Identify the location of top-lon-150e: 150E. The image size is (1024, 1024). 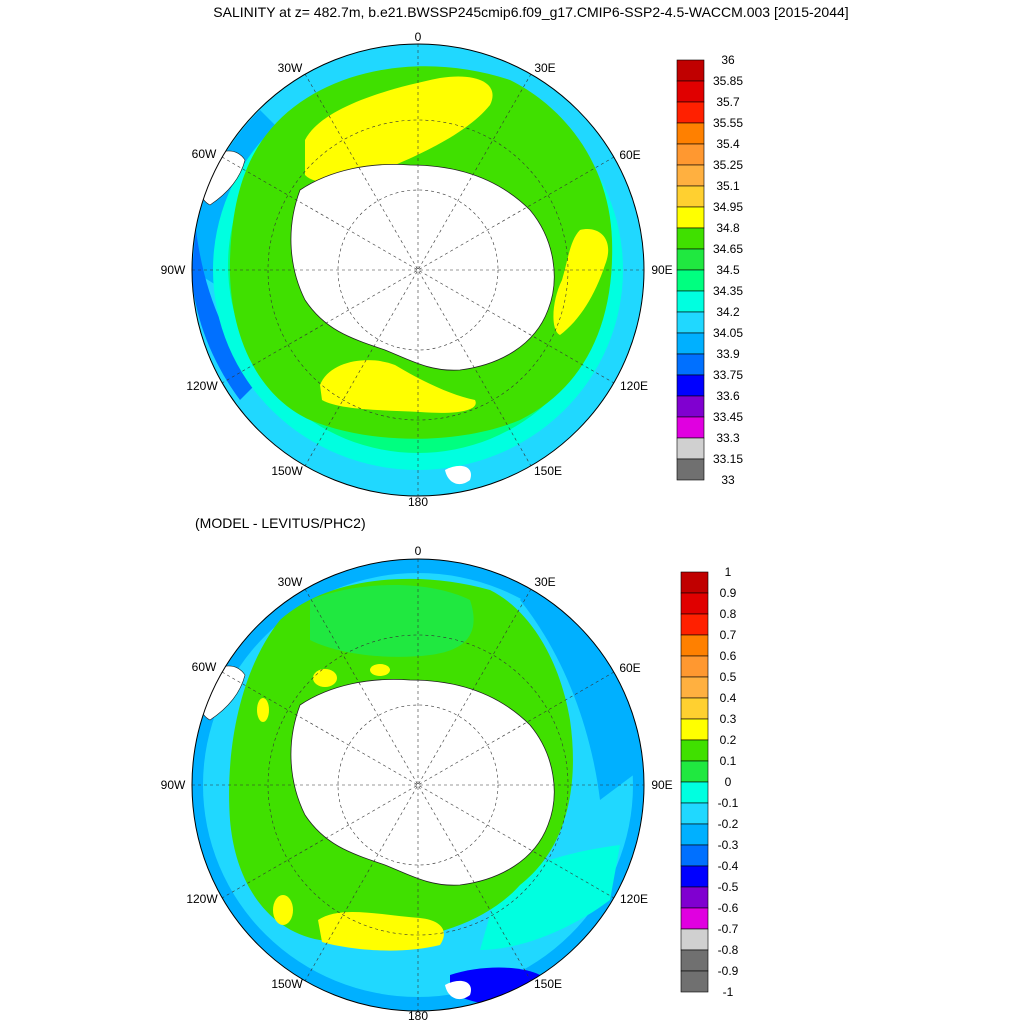
(548, 471).